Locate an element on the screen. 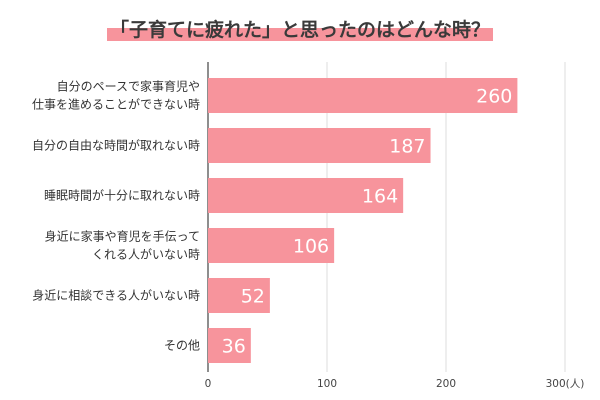  category-label: その他 is located at coordinates (182, 346).